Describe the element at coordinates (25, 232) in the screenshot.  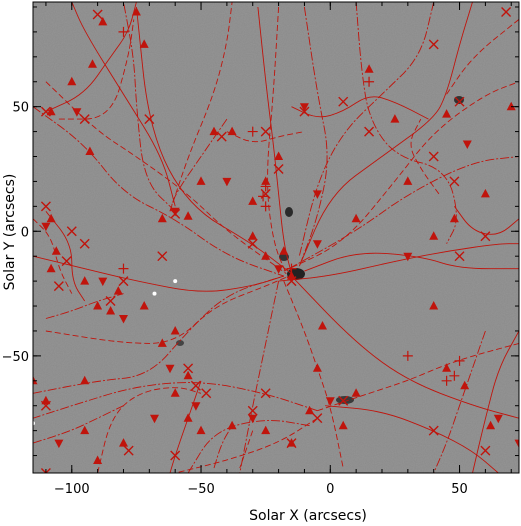
I see `y-tick-label: 0` at that location.